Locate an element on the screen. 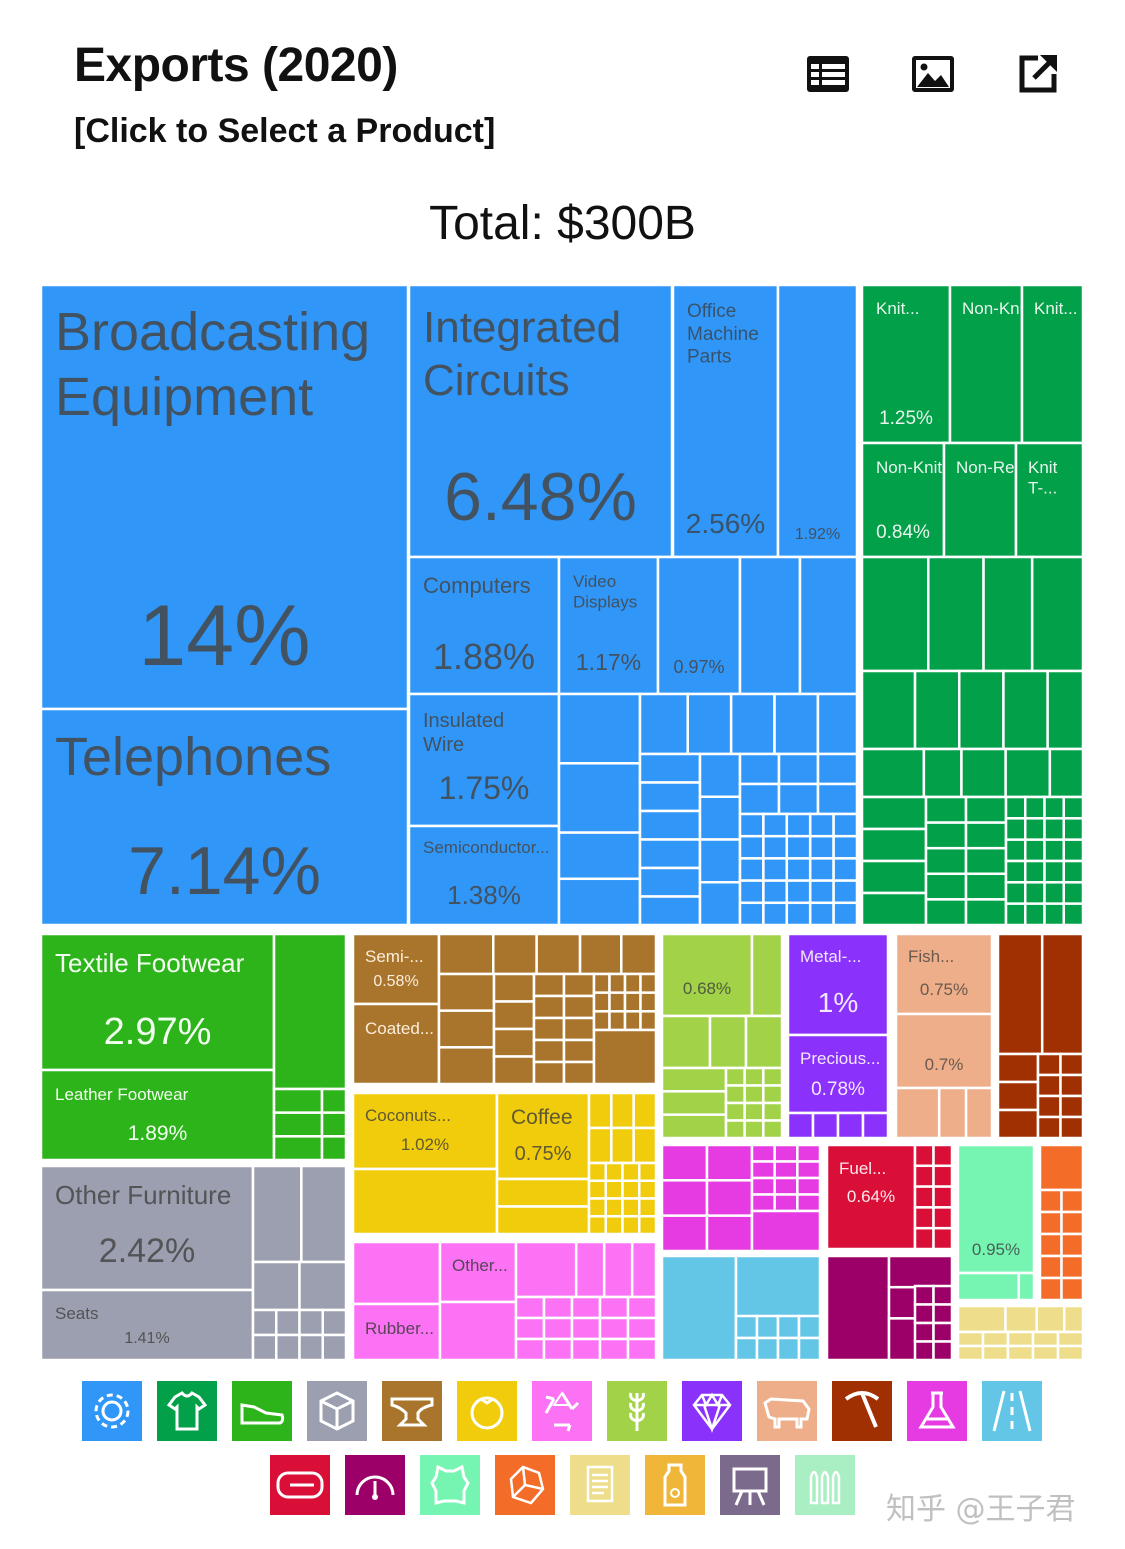 The width and height of the screenshot is (1125, 1549). legend-item-transport is located at coordinates (1012, 1411).